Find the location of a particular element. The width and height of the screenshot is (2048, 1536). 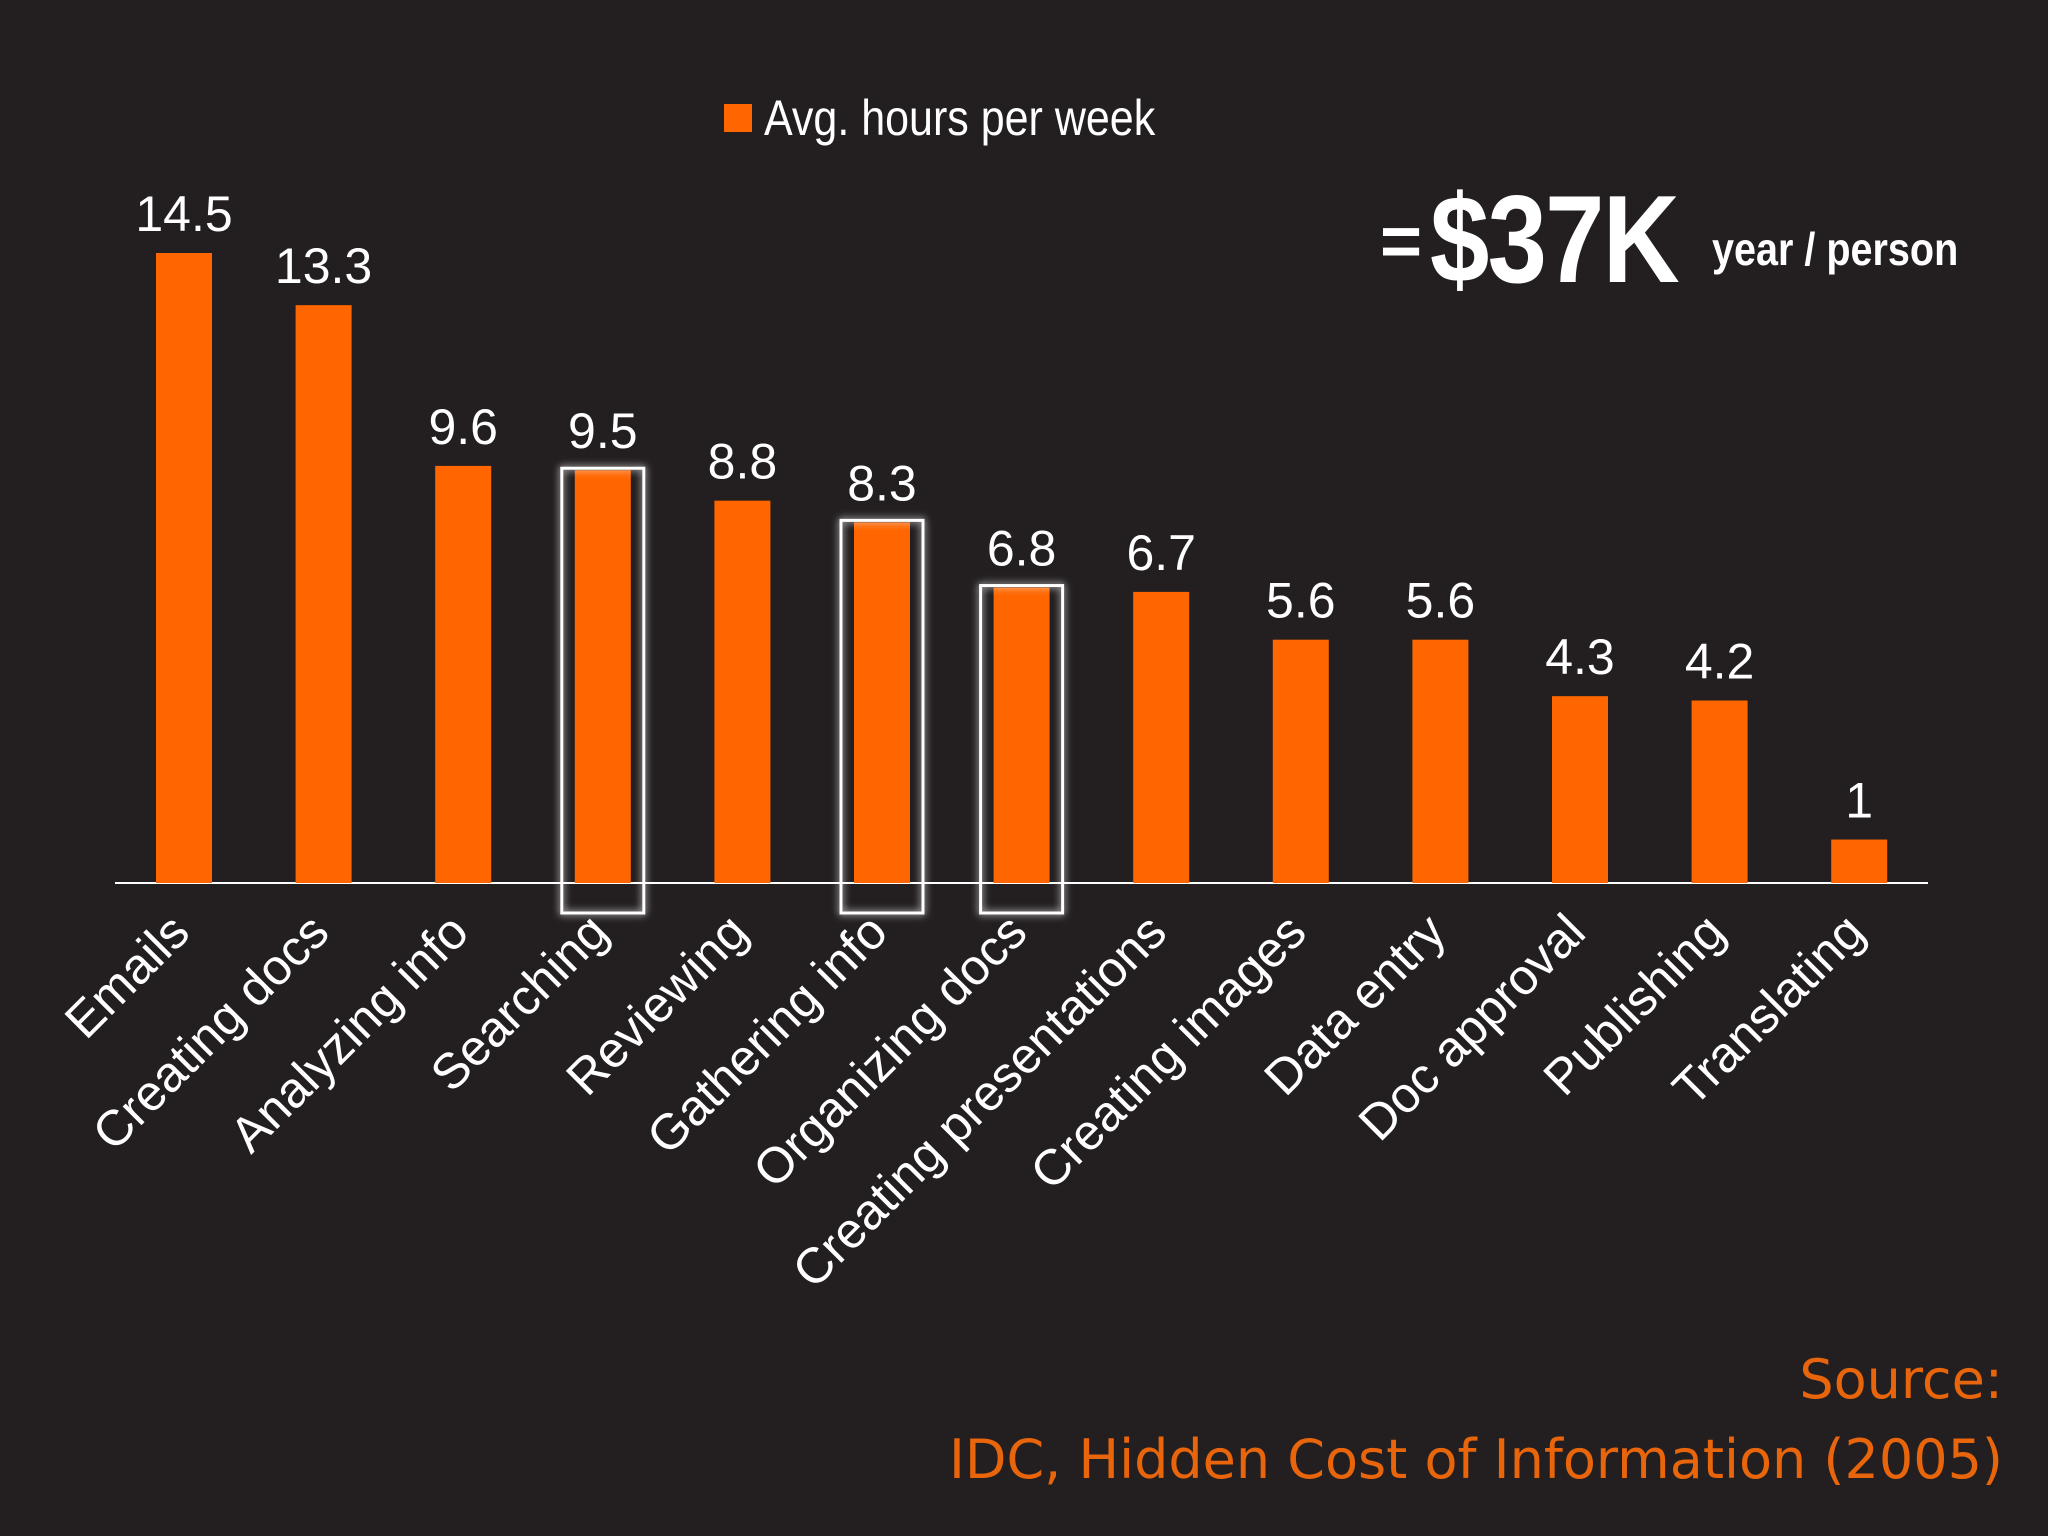

value-label-publishing: 4.2 is located at coordinates (1720, 662).